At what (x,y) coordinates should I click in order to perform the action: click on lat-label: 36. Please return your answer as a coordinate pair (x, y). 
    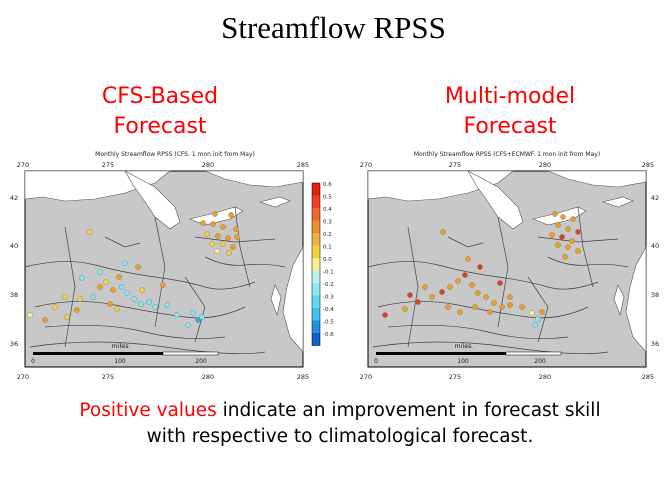
    Looking at the image, I should click on (14, 344).